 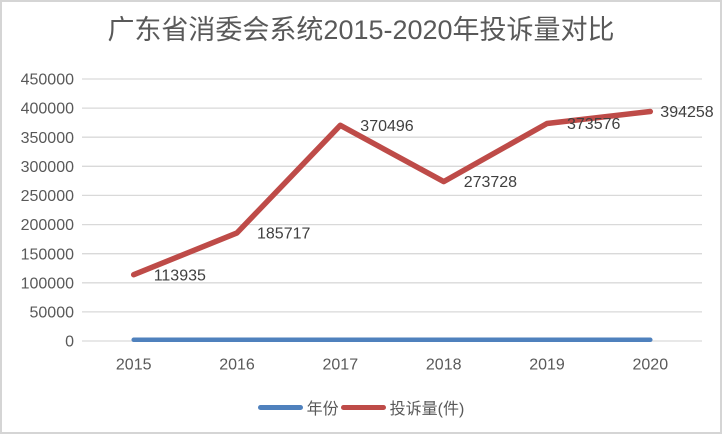 What do you see at coordinates (283, 234) in the screenshot?
I see `data-label-2016: 185717` at bounding box center [283, 234].